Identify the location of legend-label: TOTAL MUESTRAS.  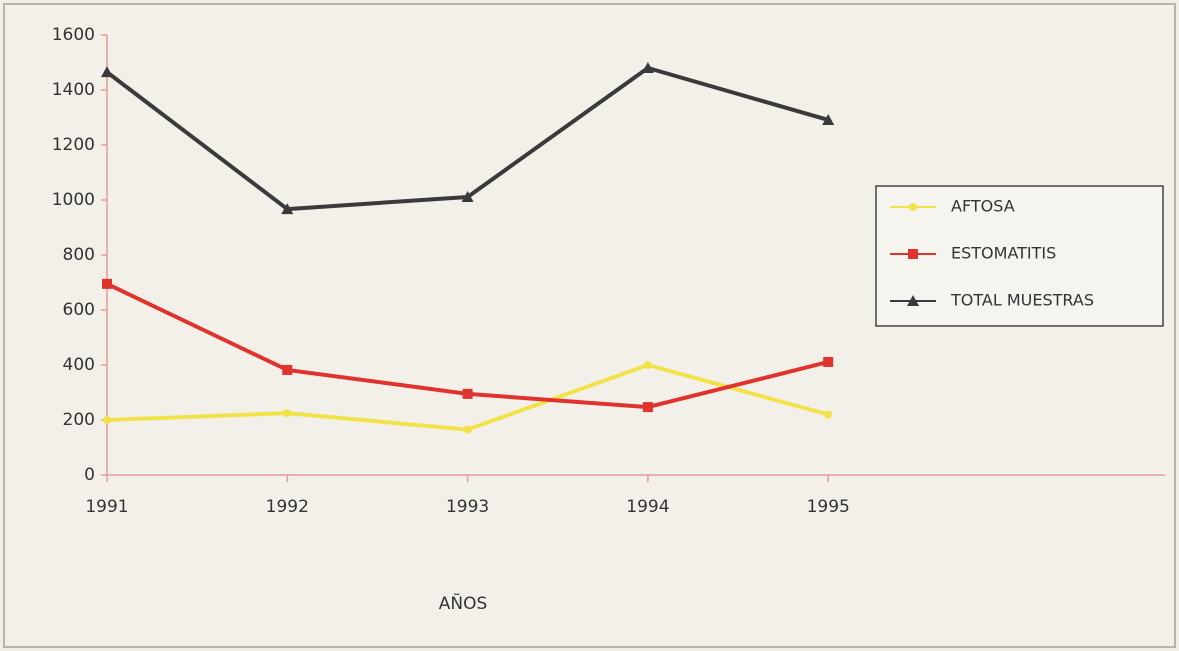
(1022, 300).